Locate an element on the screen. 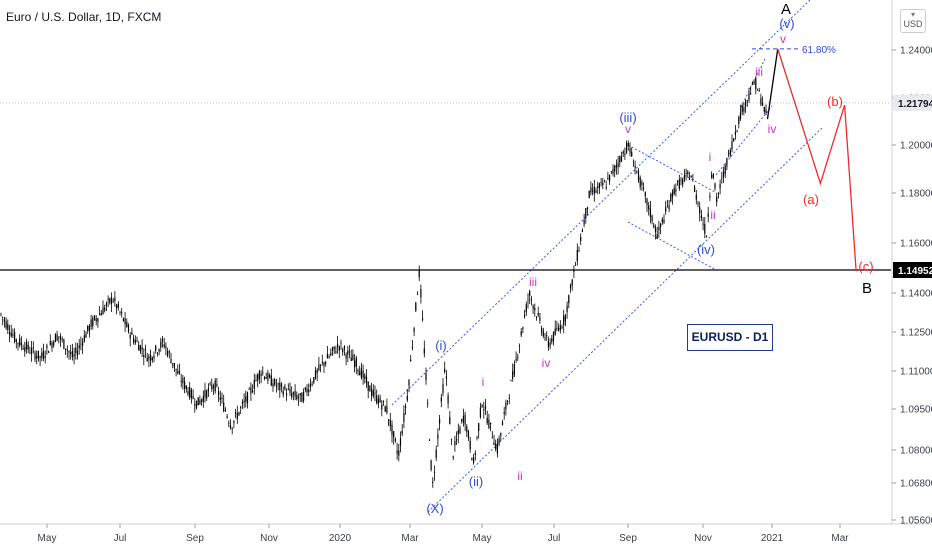 This screenshot has height=555, width=932. price-tick-label: 1.11000 is located at coordinates (916, 372).